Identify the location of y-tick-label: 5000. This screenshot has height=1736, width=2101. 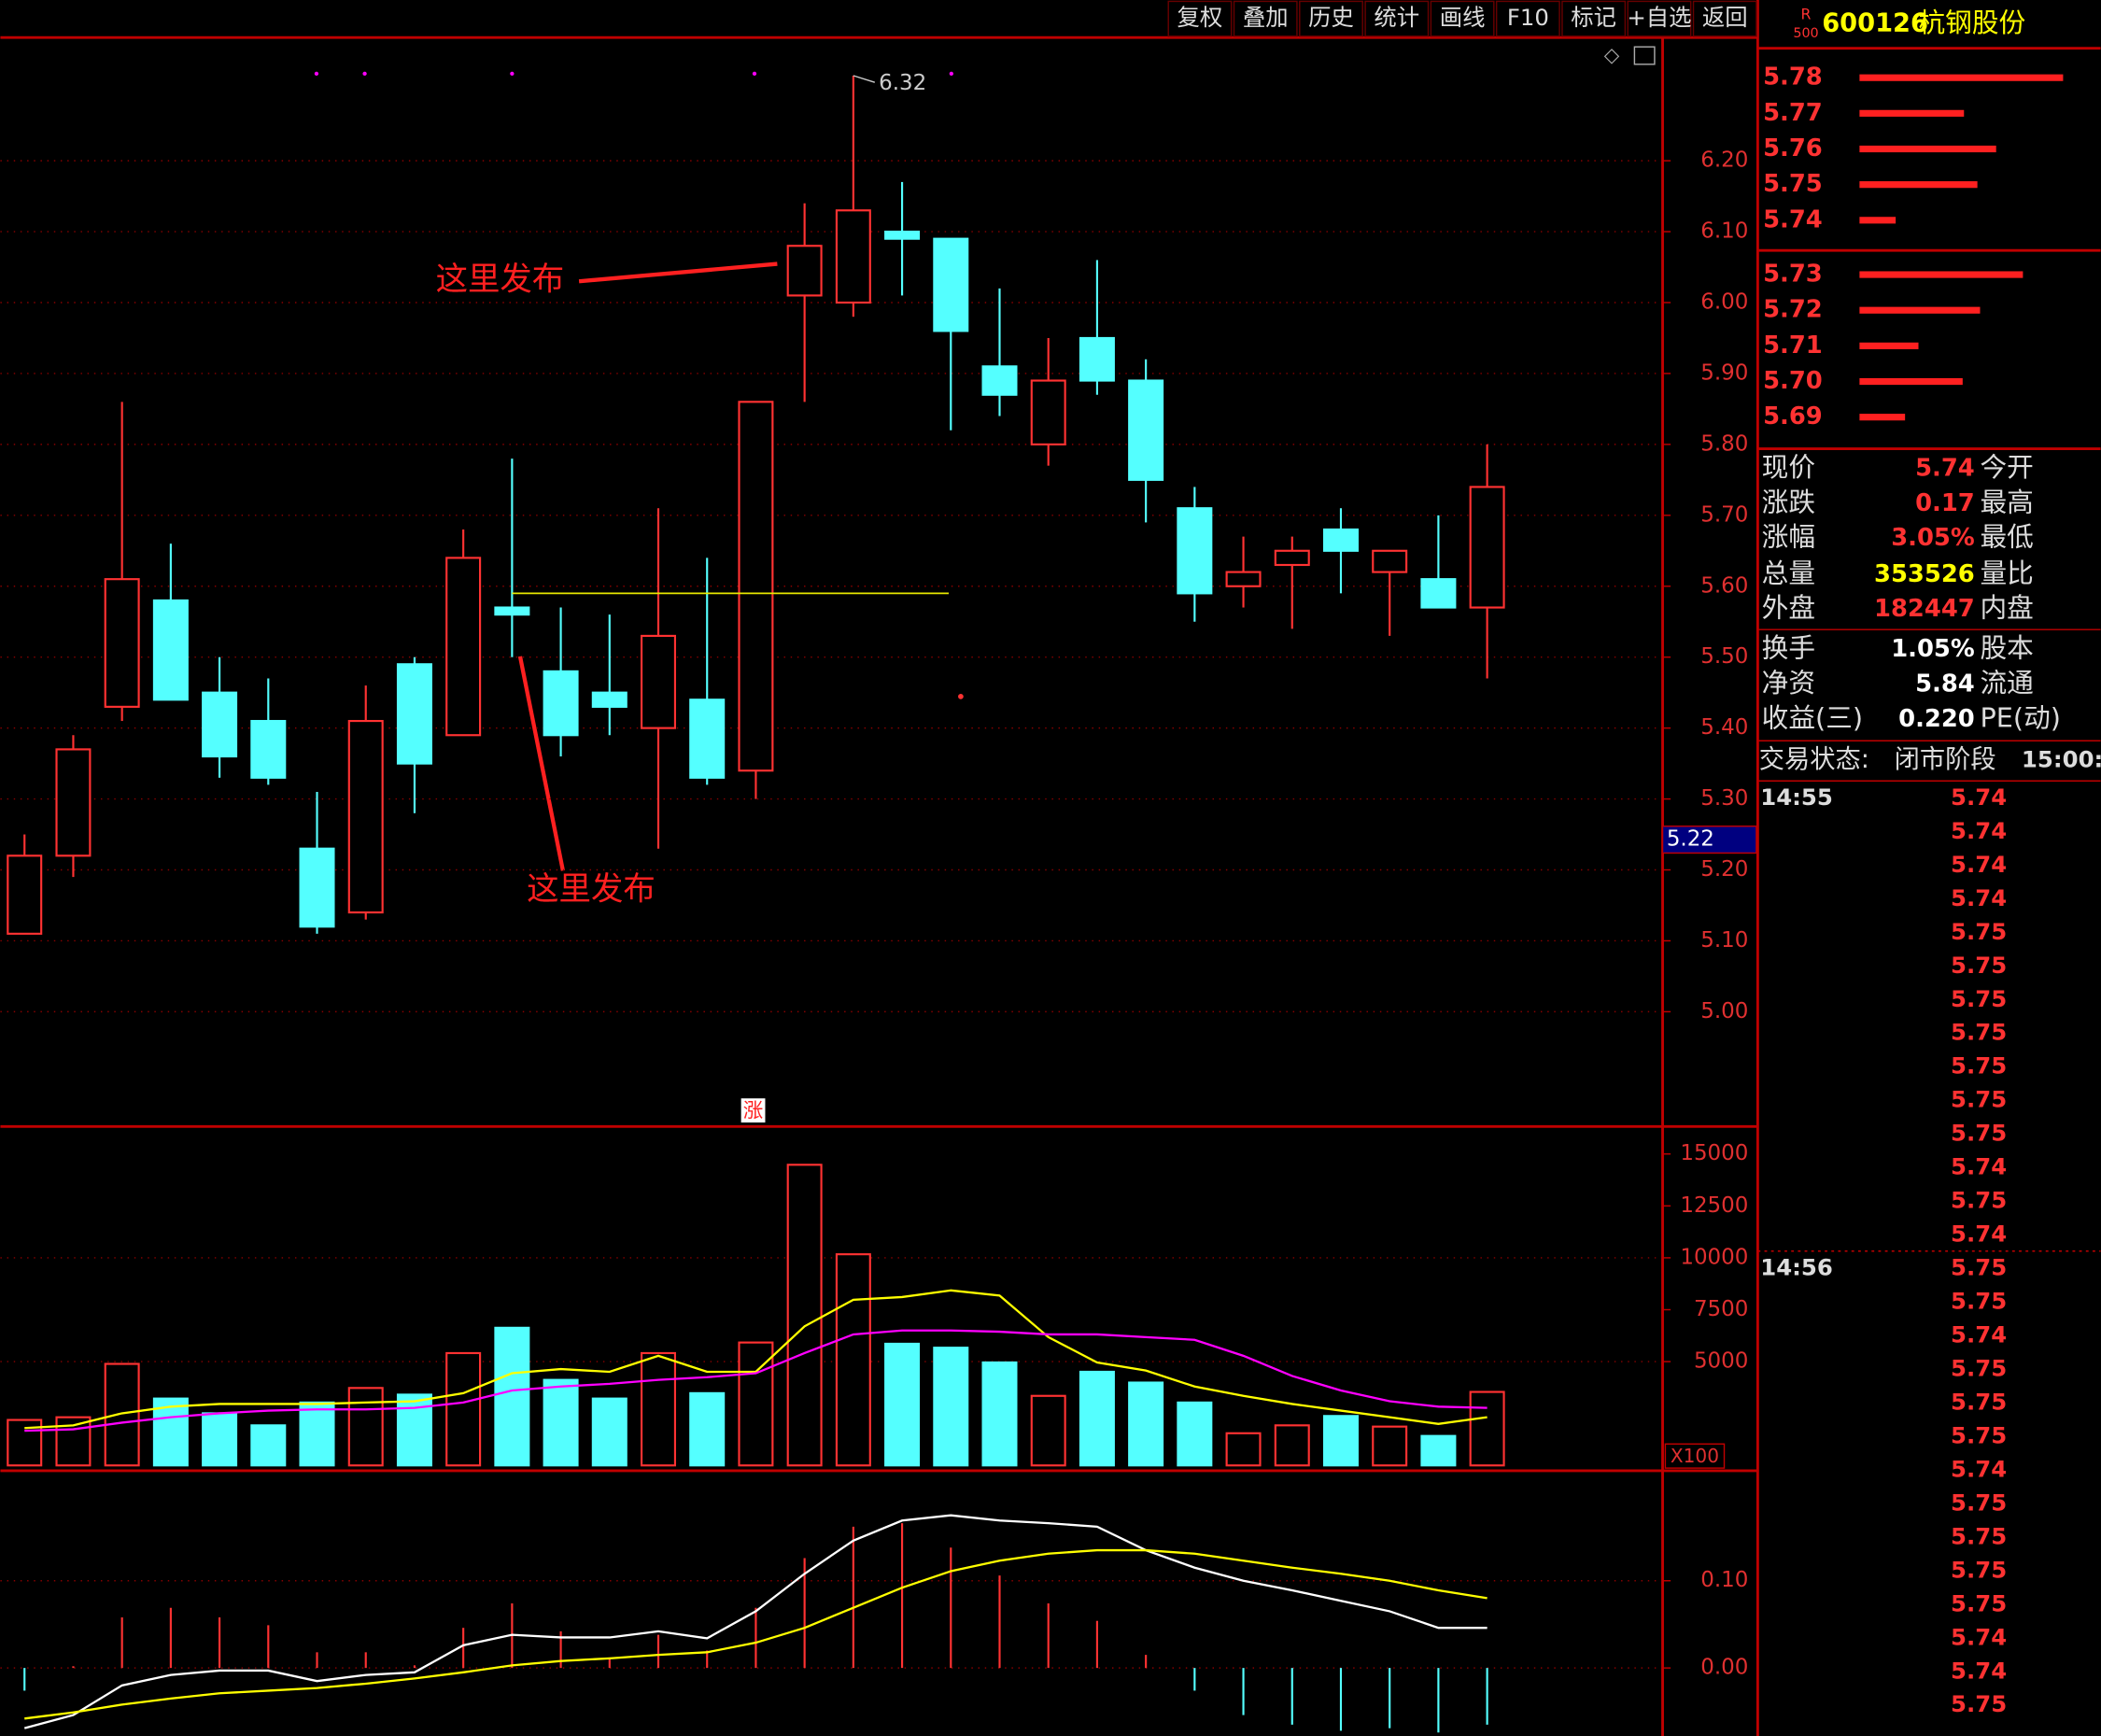
(1721, 1362).